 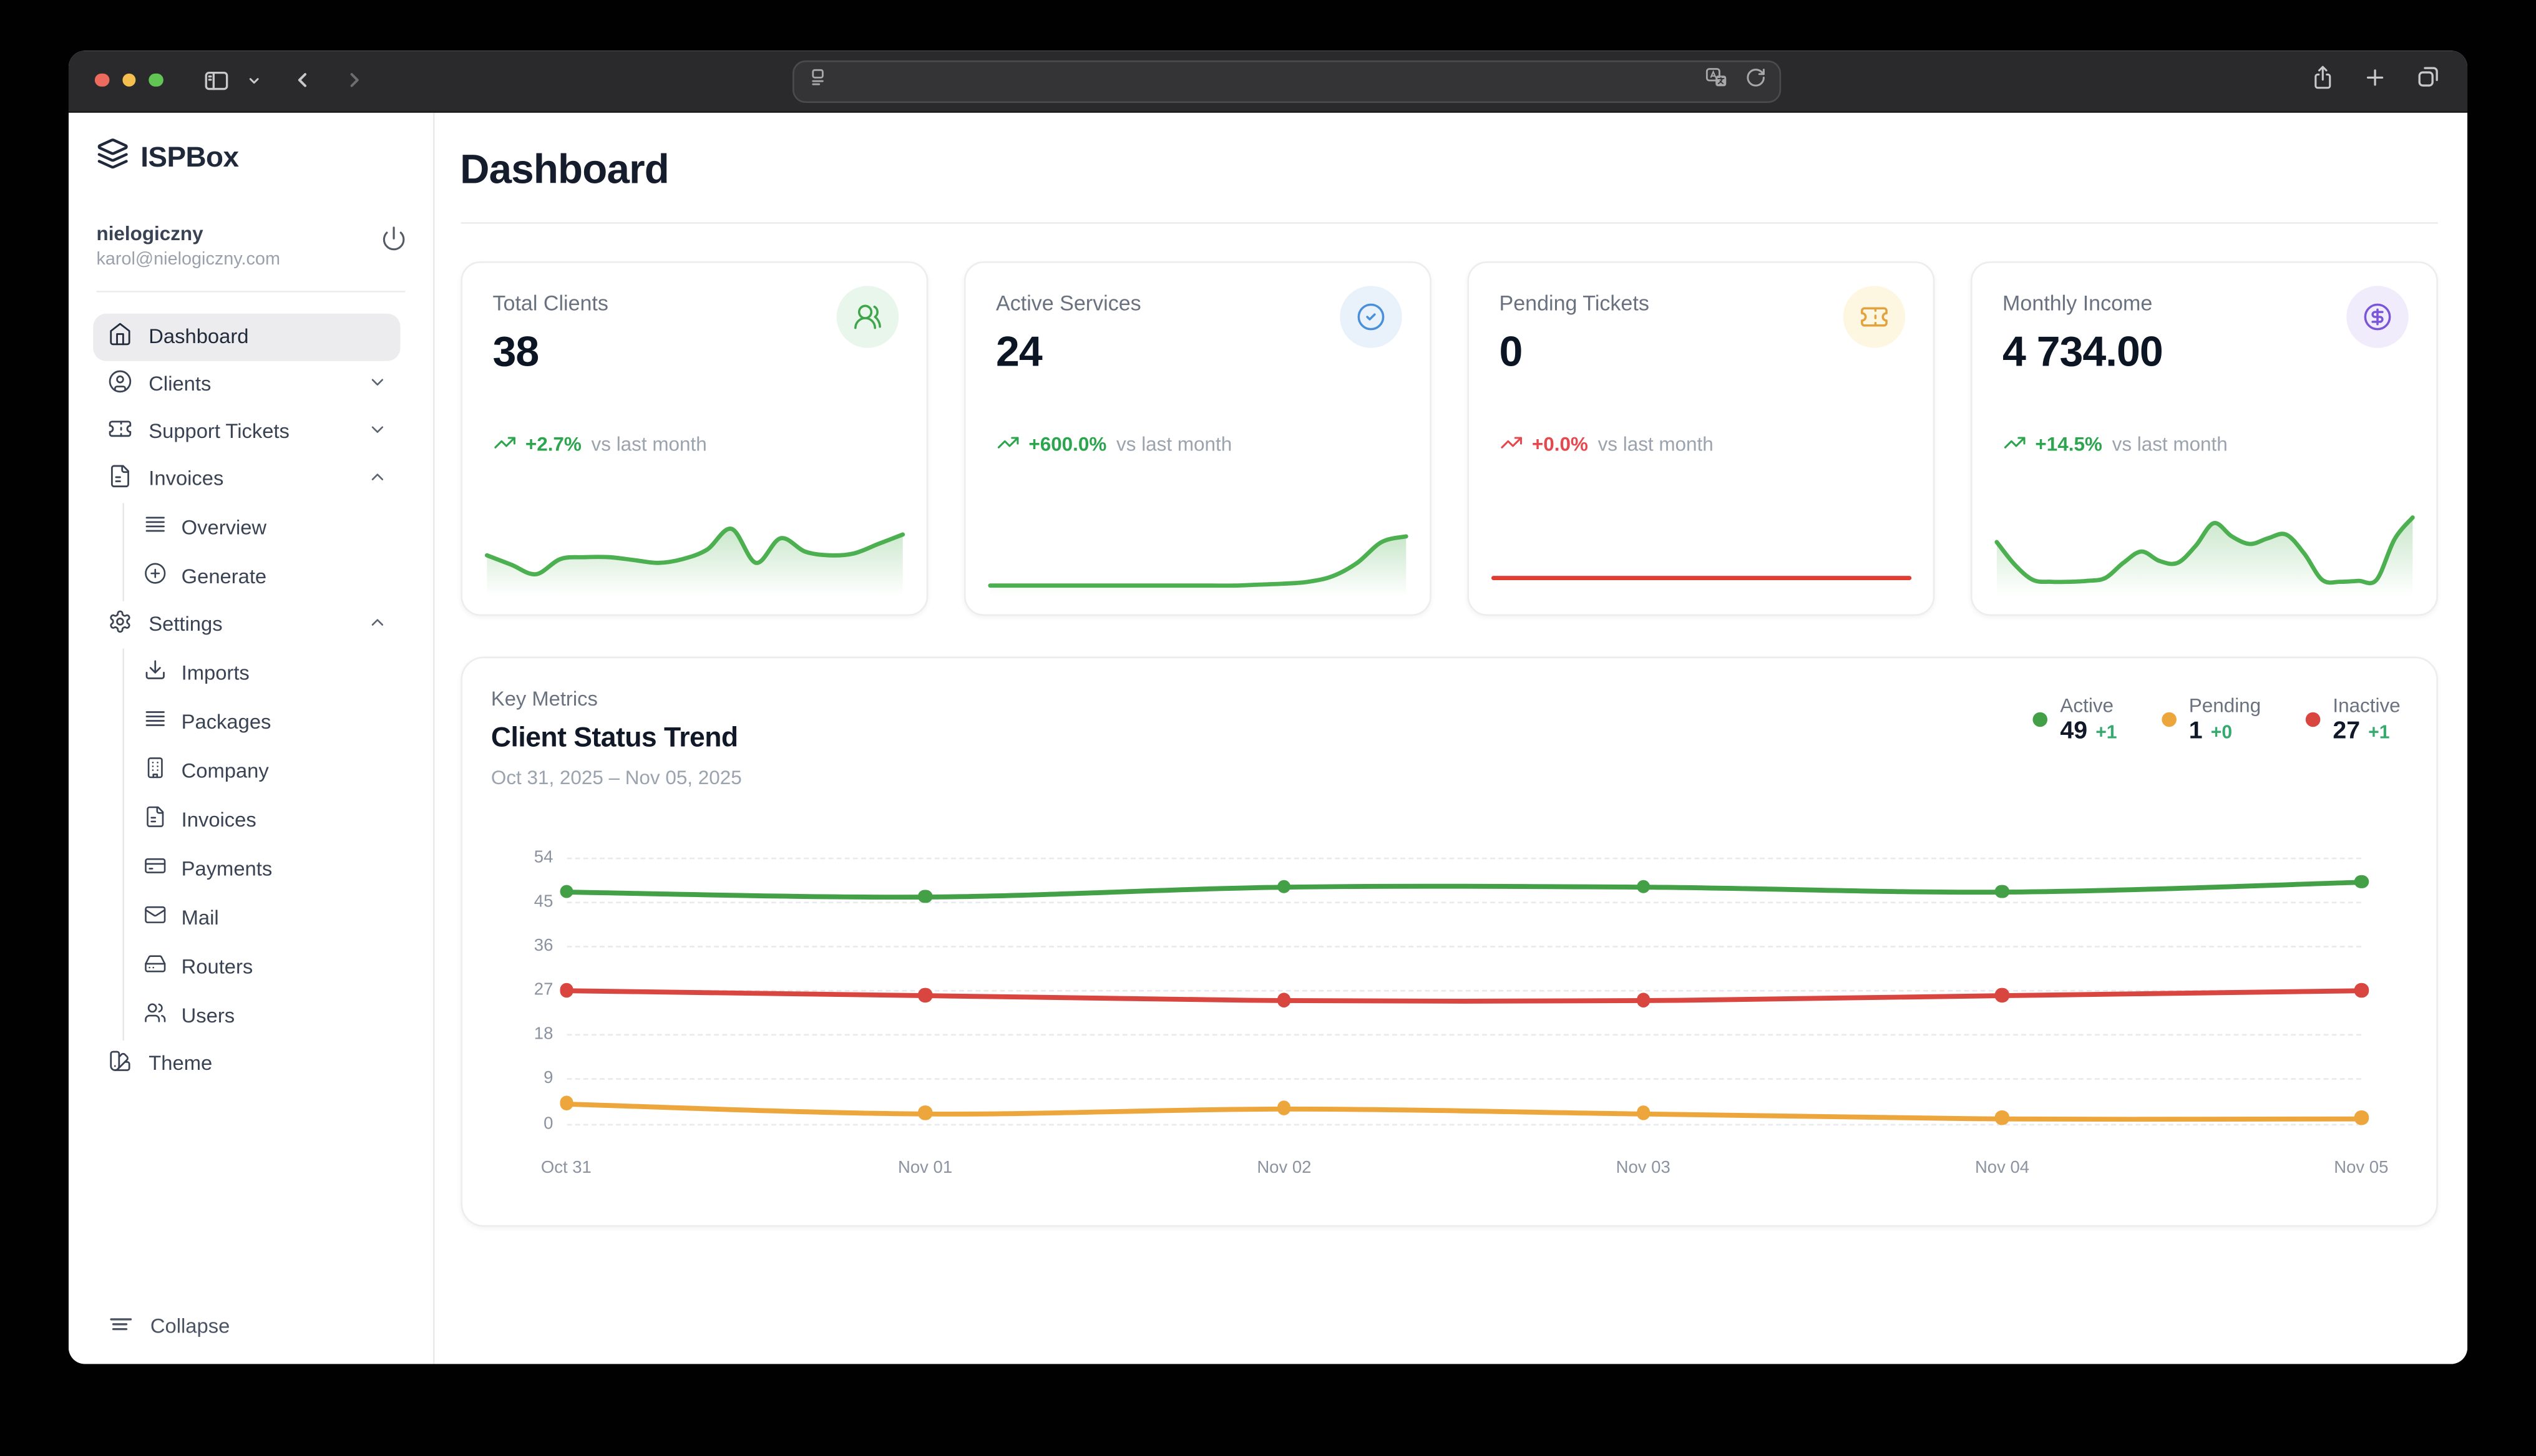 I want to click on sidebar-item-clients: Clients, so click(x=246, y=383).